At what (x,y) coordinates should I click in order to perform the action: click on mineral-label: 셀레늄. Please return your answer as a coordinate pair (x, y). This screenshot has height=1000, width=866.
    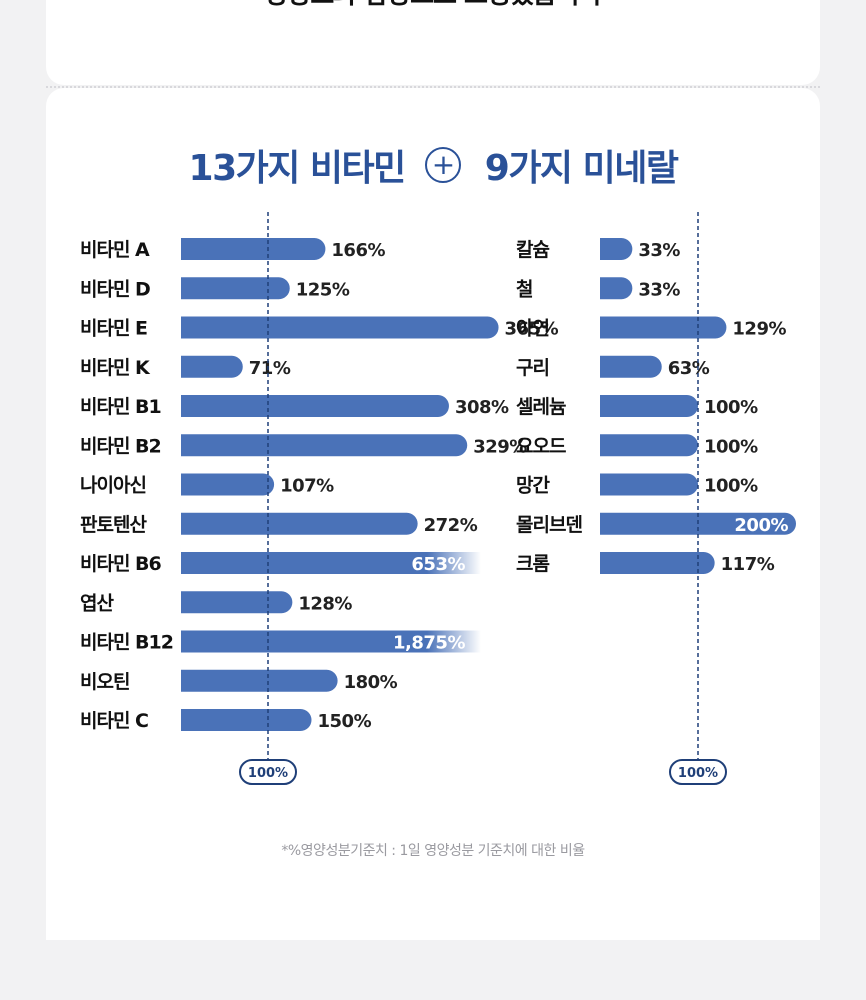
    Looking at the image, I should click on (541, 407).